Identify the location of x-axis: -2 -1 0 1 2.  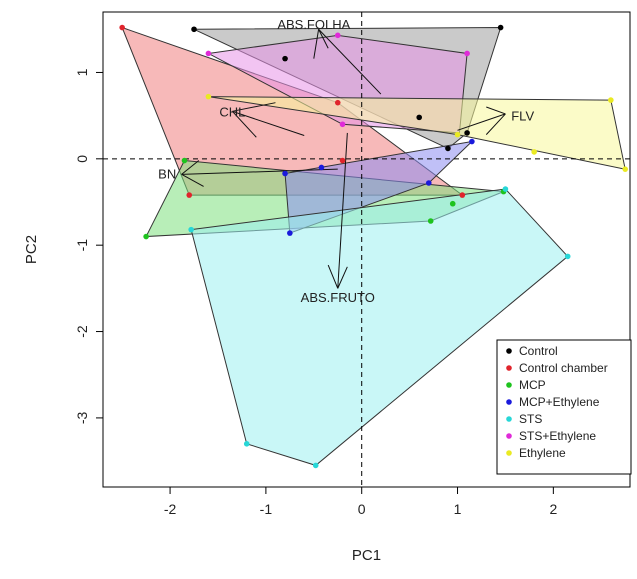
(360, 502).